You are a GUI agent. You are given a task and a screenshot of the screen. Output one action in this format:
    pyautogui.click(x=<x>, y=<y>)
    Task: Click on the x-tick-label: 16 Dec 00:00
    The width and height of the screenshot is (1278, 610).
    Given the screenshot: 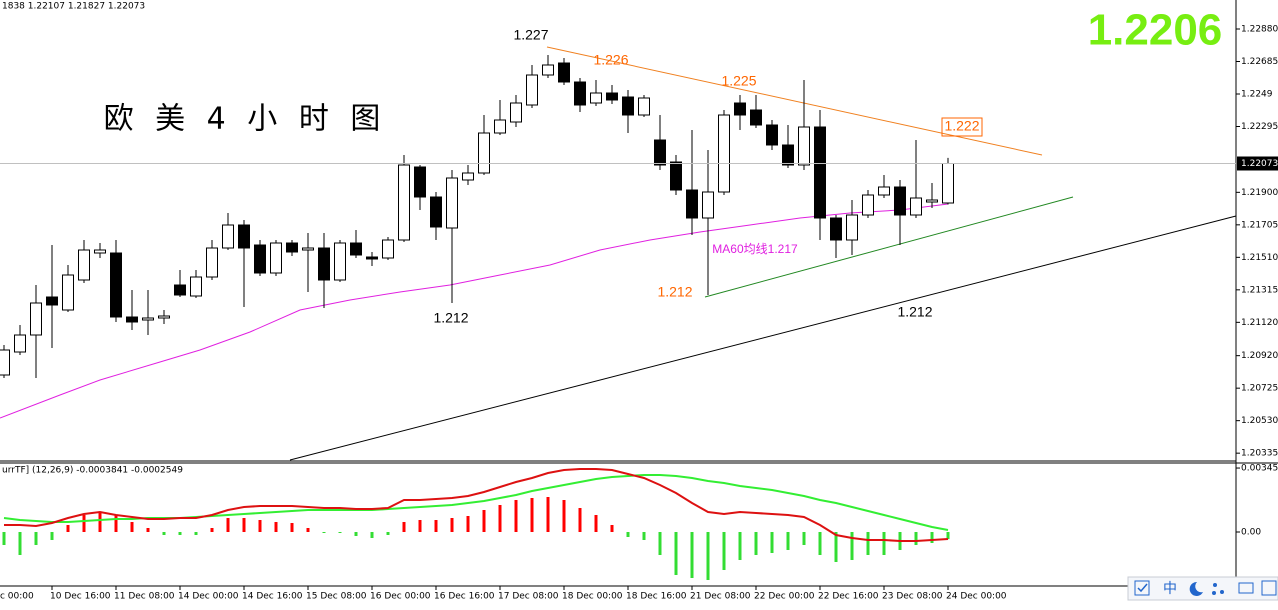 What is the action you would take?
    pyautogui.click(x=400, y=597)
    